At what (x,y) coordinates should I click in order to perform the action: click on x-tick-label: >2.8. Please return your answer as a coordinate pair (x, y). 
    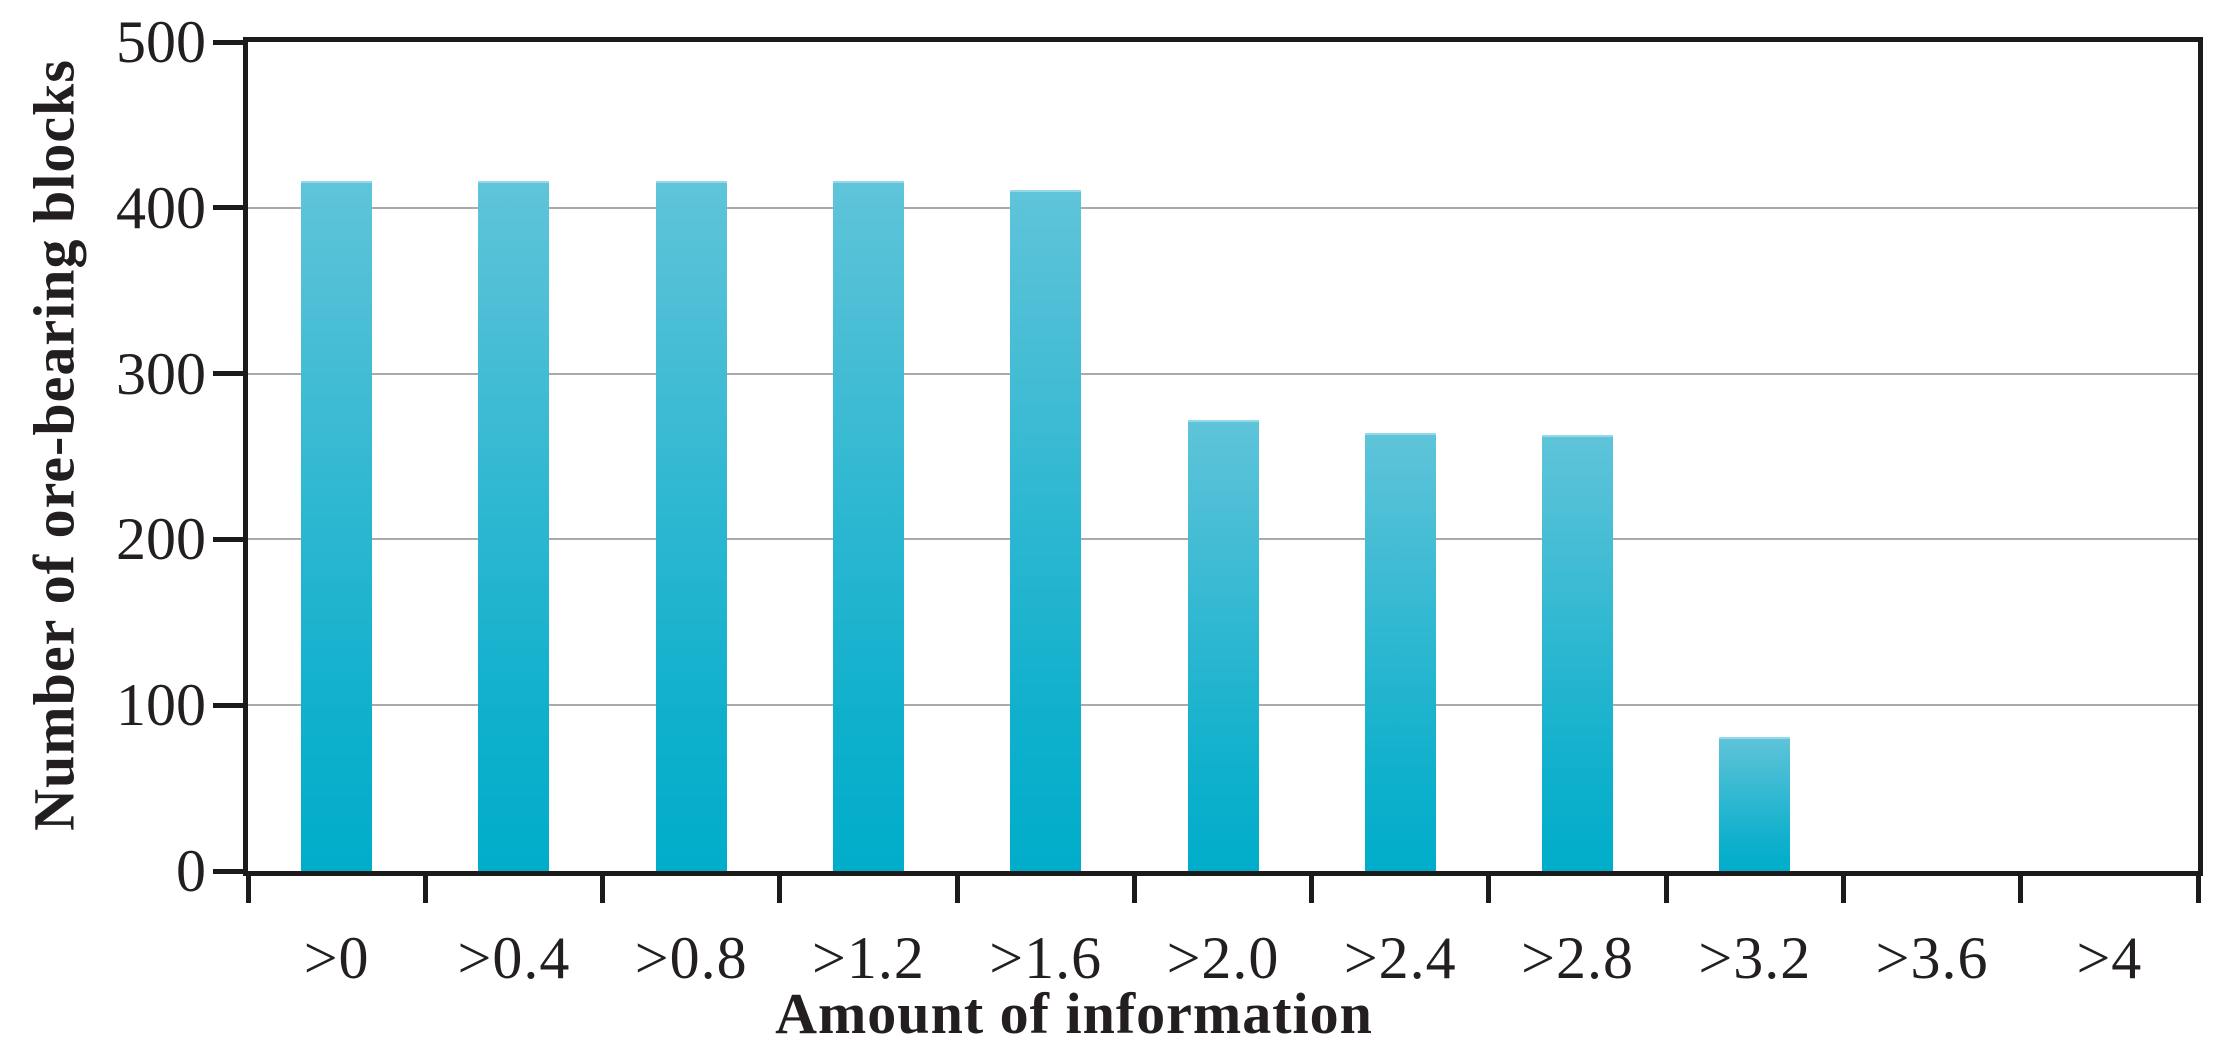
    Looking at the image, I should click on (1577, 958).